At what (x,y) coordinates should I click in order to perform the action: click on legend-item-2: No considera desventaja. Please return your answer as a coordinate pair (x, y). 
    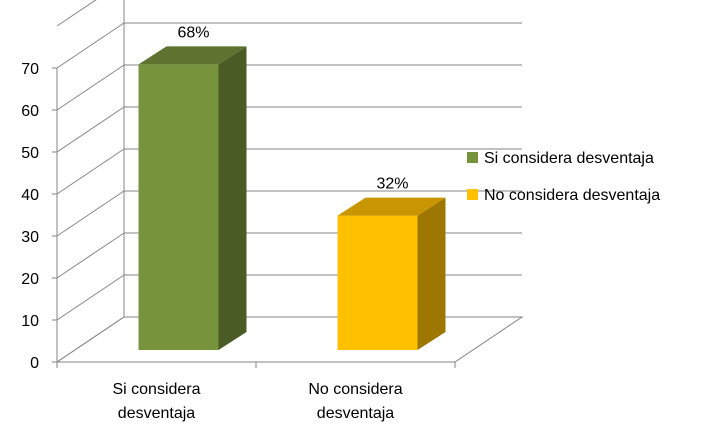
    Looking at the image, I should click on (563, 195).